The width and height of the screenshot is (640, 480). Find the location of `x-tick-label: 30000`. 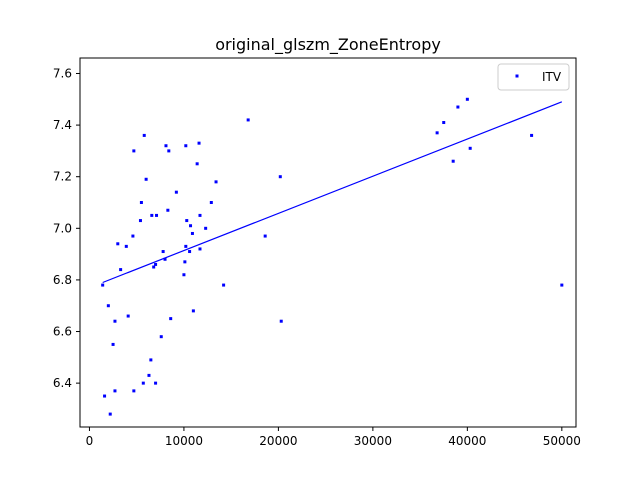

x-tick-label: 30000 is located at coordinates (373, 441).